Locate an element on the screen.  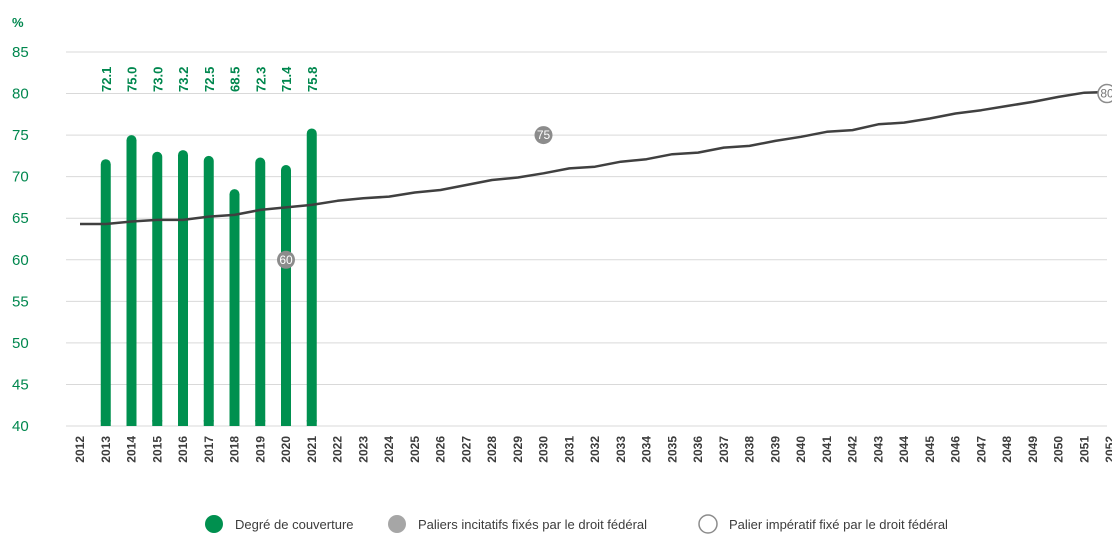
x-tick-label: 2050 is located at coordinates (1059, 449).